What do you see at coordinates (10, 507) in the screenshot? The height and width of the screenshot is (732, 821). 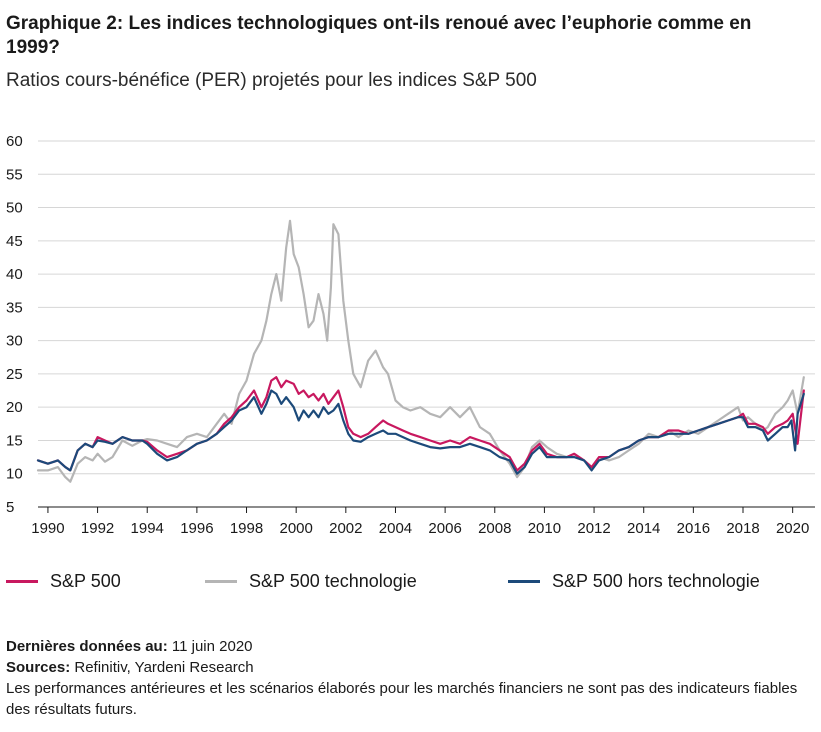 I see `y-tick-label-5: 5` at bounding box center [10, 507].